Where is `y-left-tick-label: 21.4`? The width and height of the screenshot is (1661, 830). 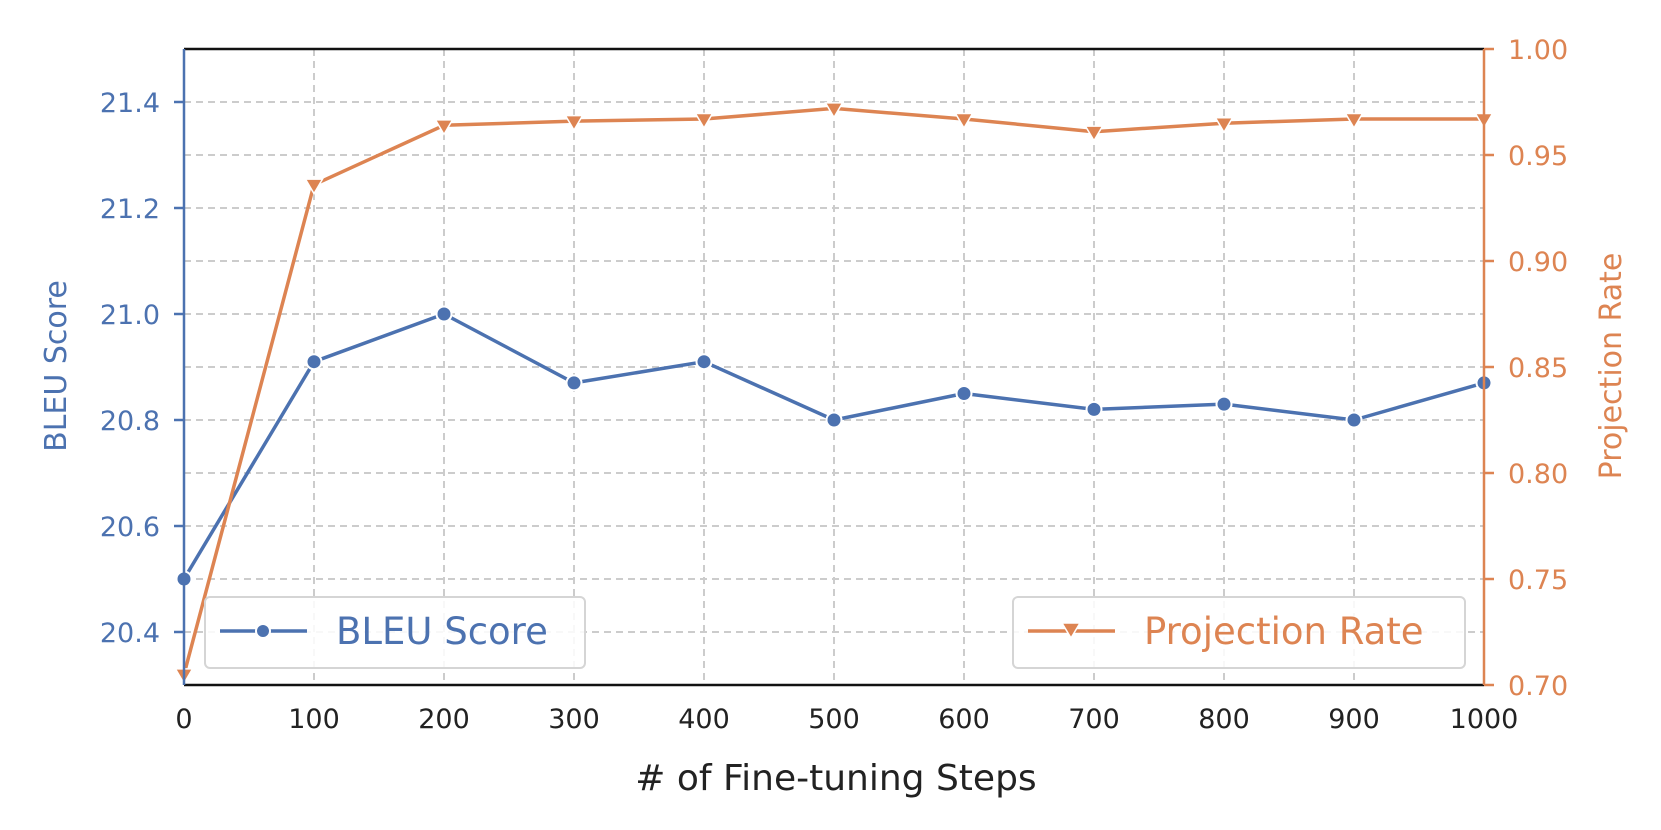 y-left-tick-label: 21.4 is located at coordinates (130, 103).